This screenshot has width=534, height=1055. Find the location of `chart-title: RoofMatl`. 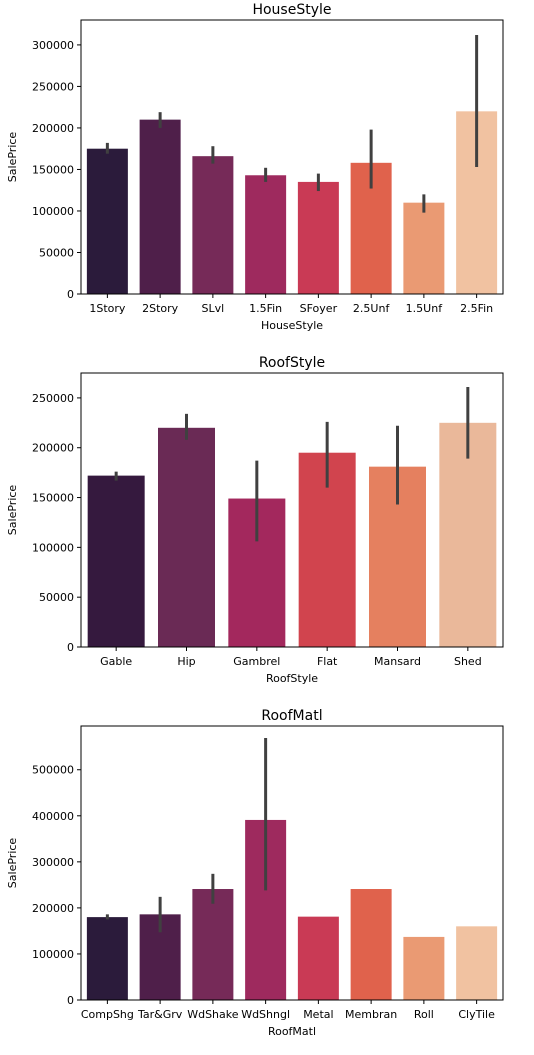

chart-title: RoofMatl is located at coordinates (291, 716).